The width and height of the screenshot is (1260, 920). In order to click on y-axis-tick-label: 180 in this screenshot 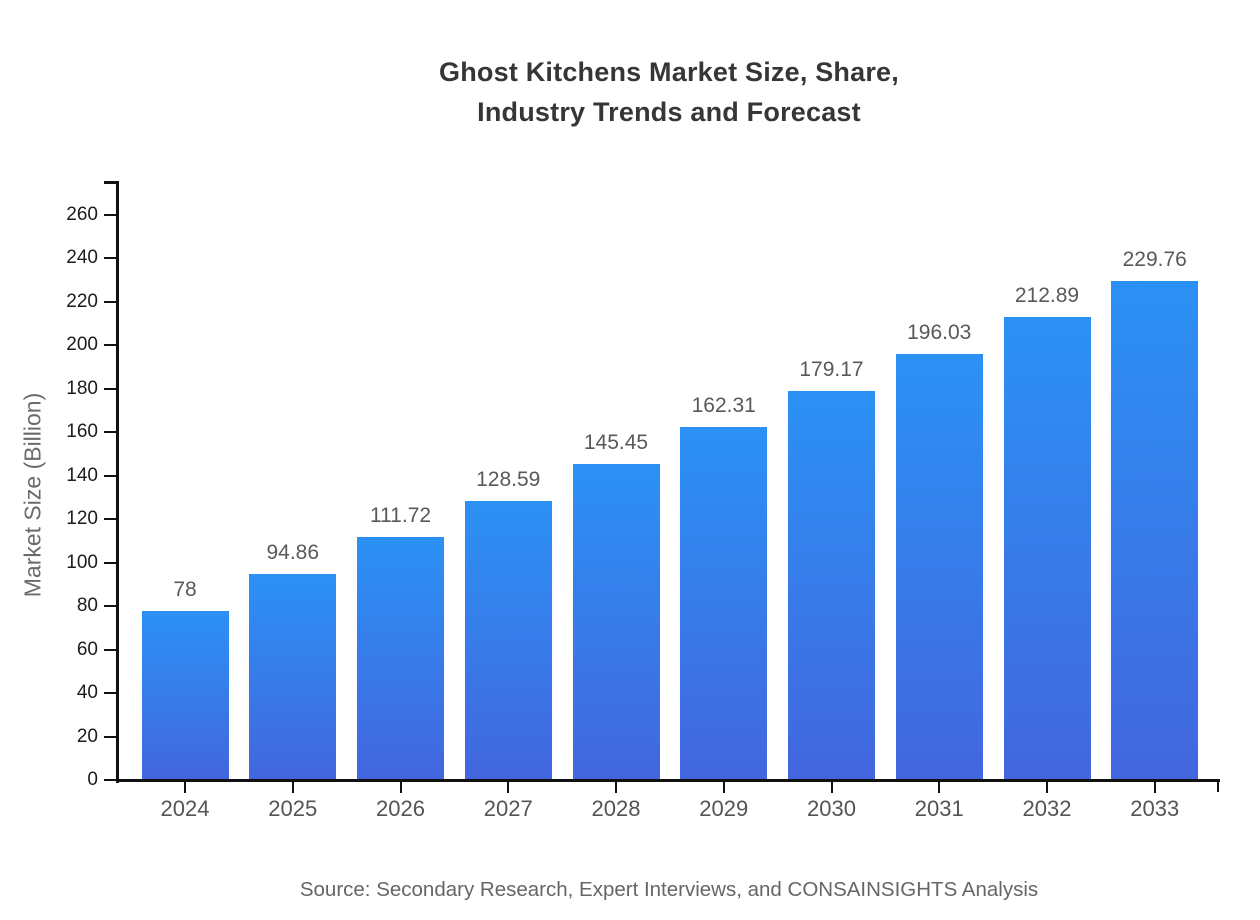, I will do `click(82, 388)`.